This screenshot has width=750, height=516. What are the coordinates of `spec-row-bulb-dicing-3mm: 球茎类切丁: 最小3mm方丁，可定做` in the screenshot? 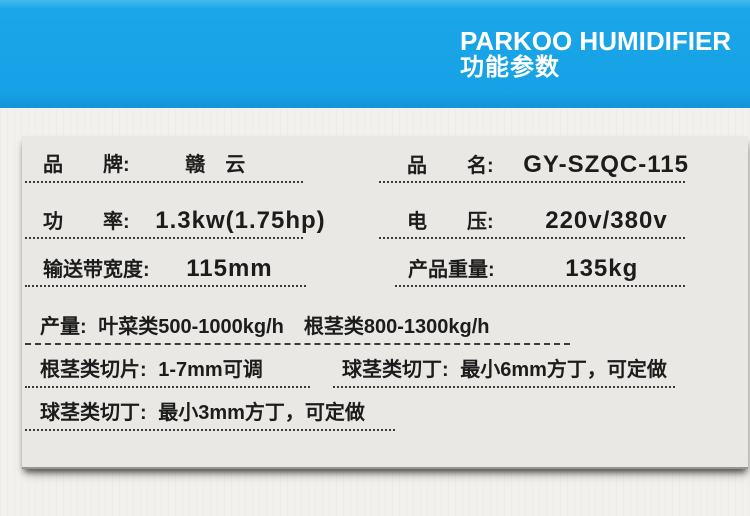 It's located at (210, 414).